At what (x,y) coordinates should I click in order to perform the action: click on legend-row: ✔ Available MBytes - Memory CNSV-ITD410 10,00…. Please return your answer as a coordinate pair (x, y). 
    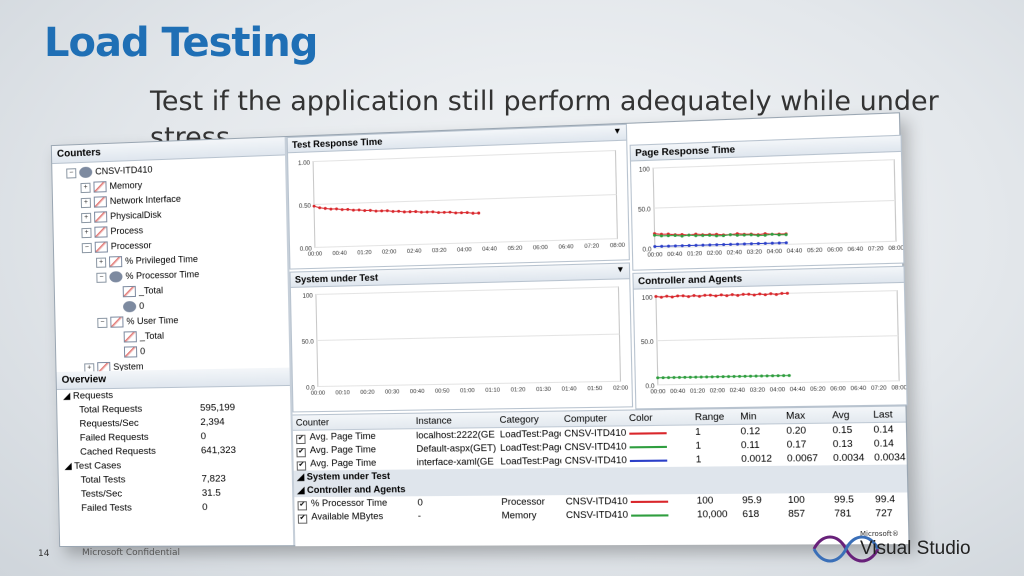
    Looking at the image, I should click on (601, 514).